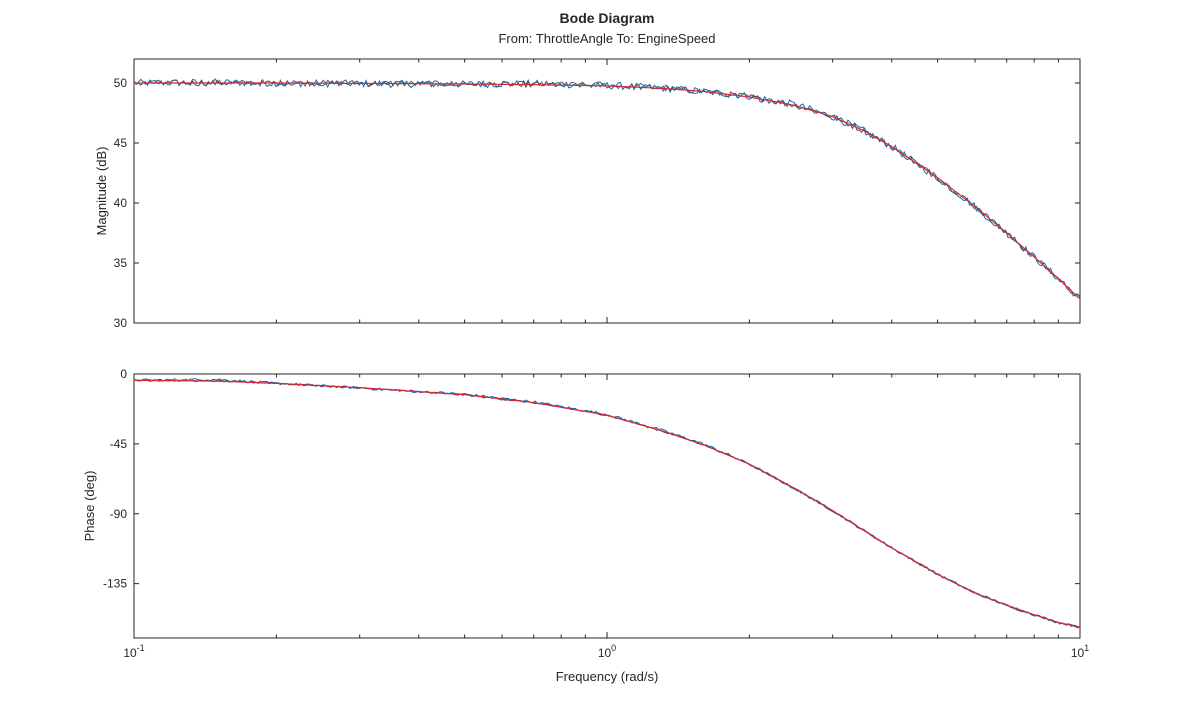 The height and width of the screenshot is (719, 1194). What do you see at coordinates (101, 191) in the screenshot?
I see `magnitude-y-label: Magnitude (dB)` at bounding box center [101, 191].